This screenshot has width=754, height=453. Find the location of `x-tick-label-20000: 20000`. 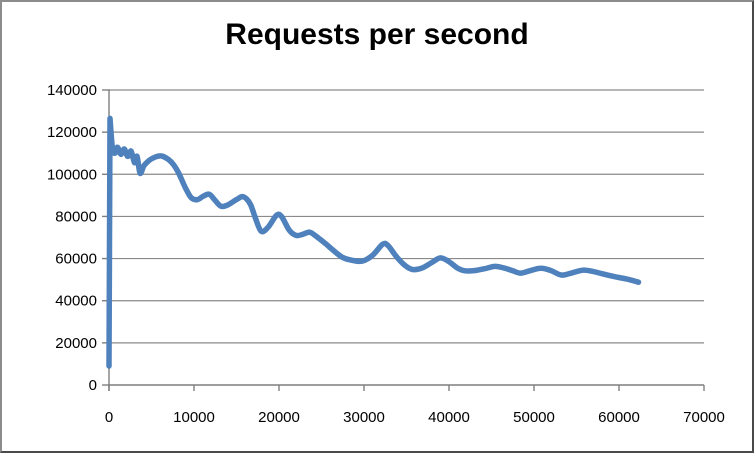

x-tick-label-20000: 20000 is located at coordinates (279, 417).